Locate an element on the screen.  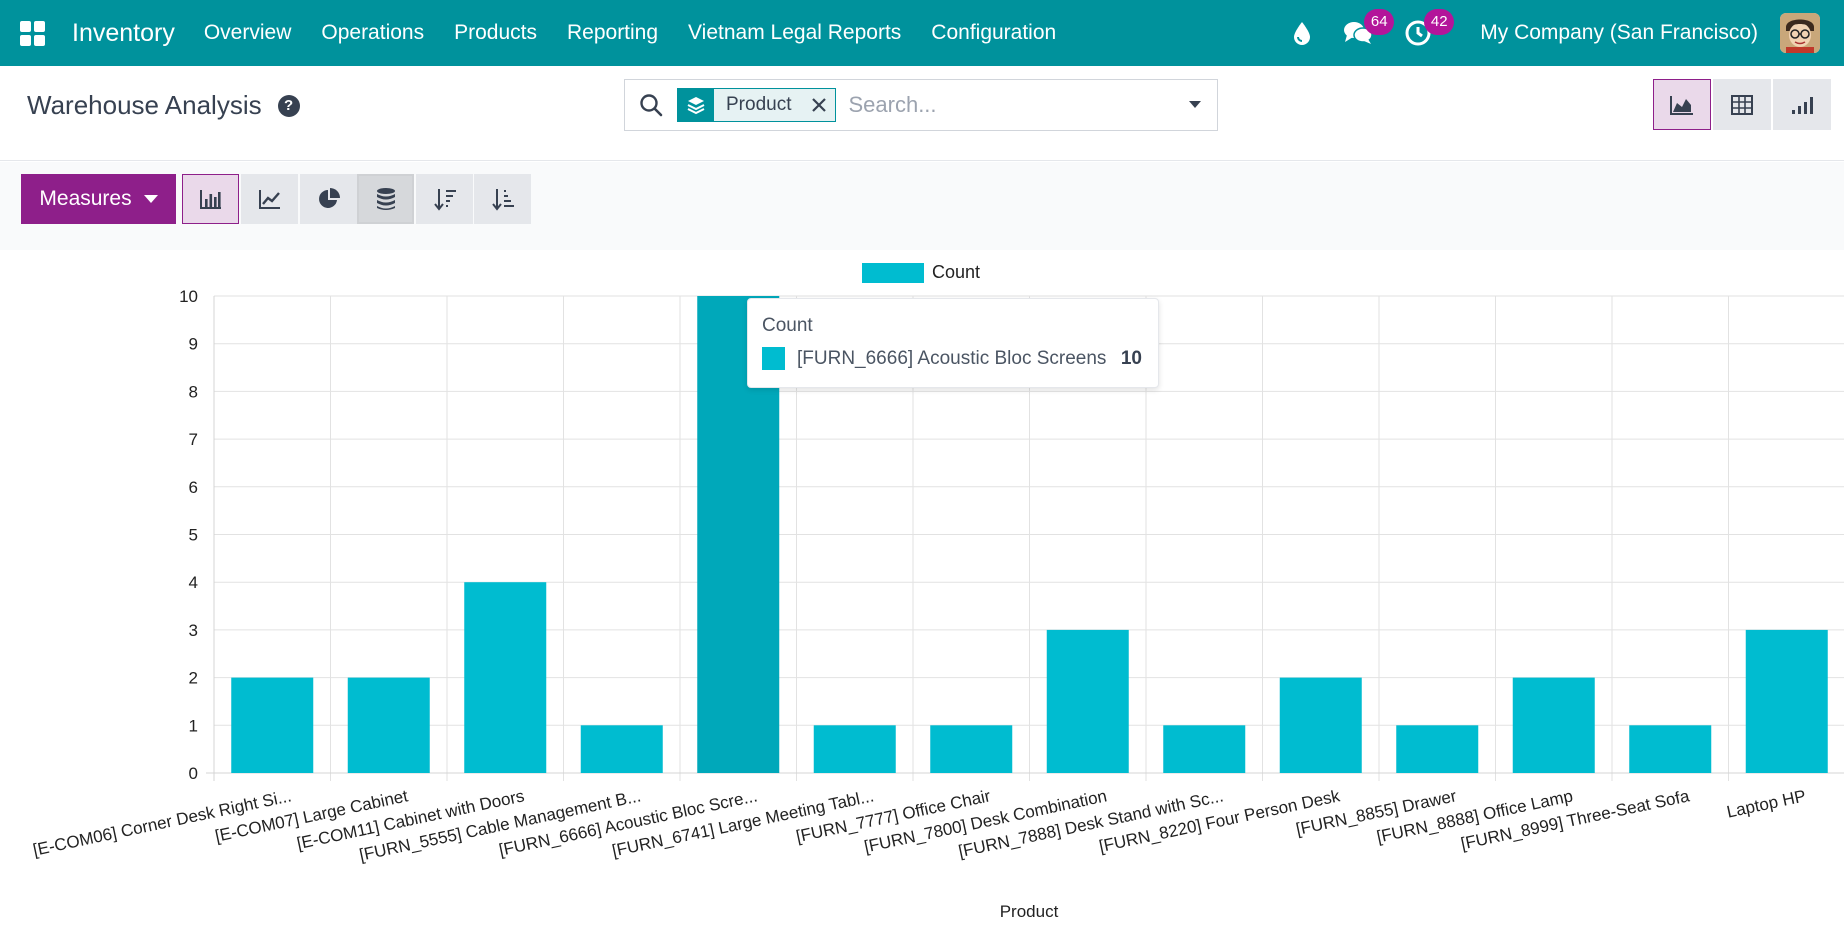
y-tick-label: 0 is located at coordinates (193, 773).